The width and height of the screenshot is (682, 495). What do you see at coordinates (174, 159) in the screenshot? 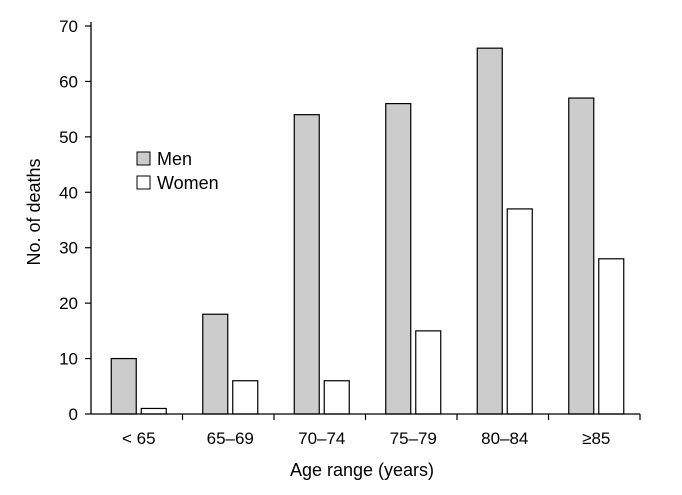
I see `legend-label-men: Men` at bounding box center [174, 159].